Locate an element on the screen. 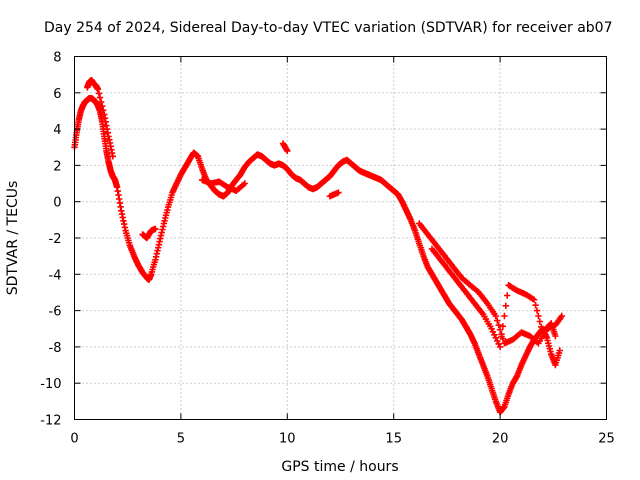 The width and height of the screenshot is (640, 480). y-tick-label: 8 is located at coordinates (57, 58).